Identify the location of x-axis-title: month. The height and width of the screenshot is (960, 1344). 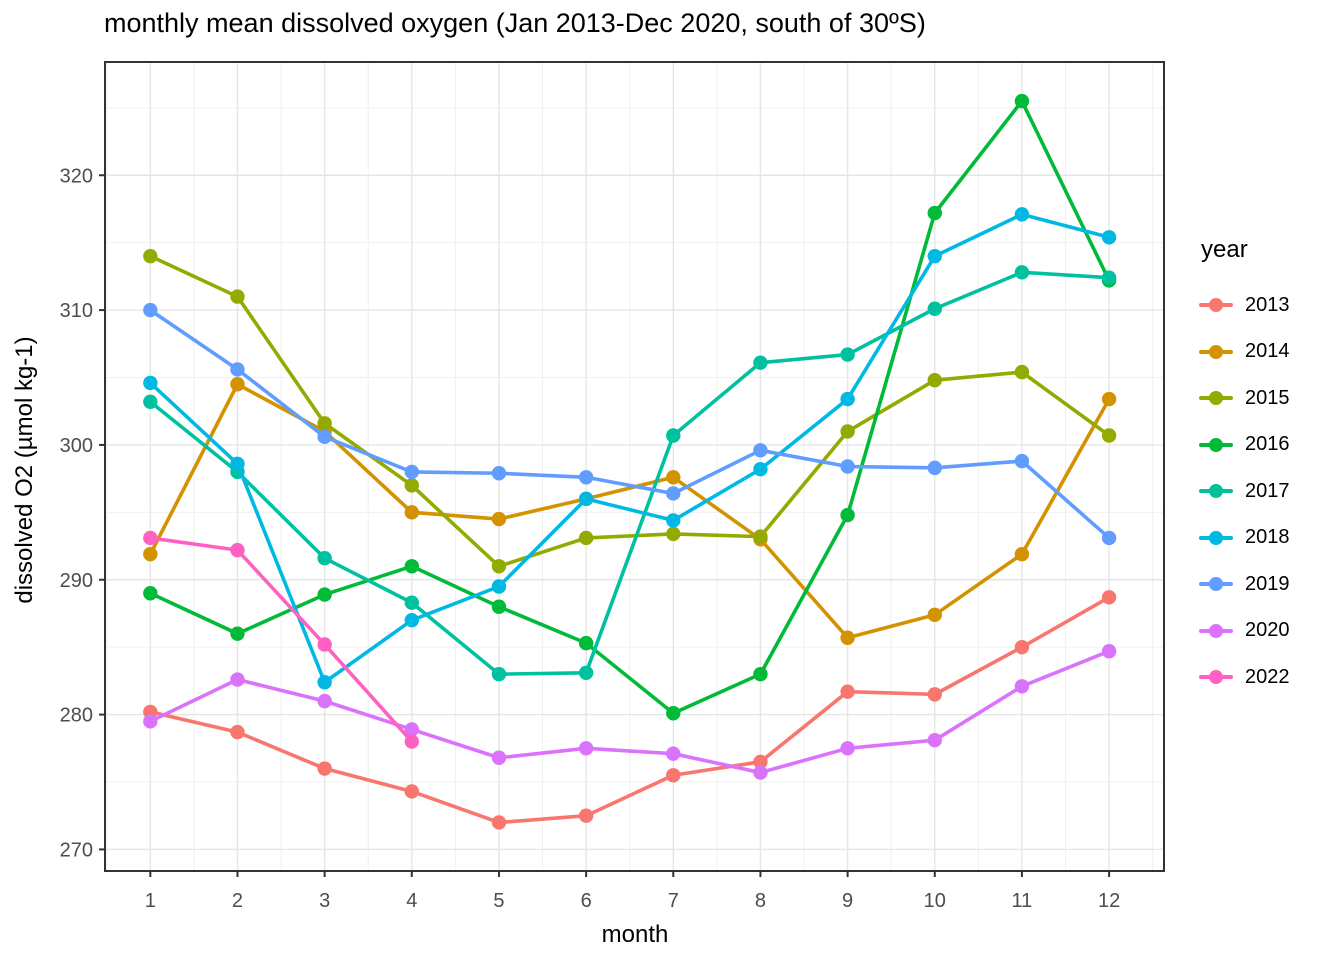
(635, 934).